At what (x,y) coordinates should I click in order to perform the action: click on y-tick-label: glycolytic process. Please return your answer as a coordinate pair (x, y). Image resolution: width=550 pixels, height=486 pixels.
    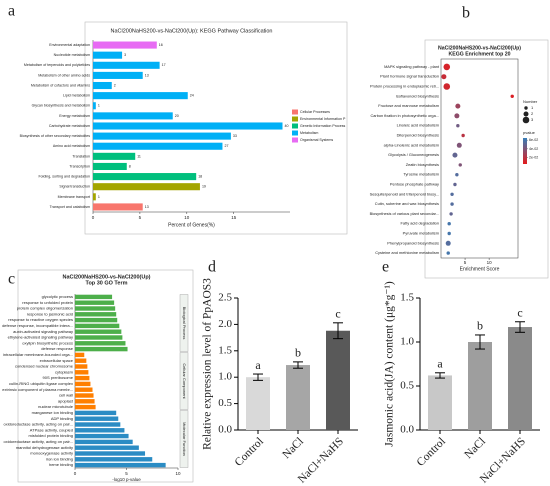
    Looking at the image, I should click on (57, 296).